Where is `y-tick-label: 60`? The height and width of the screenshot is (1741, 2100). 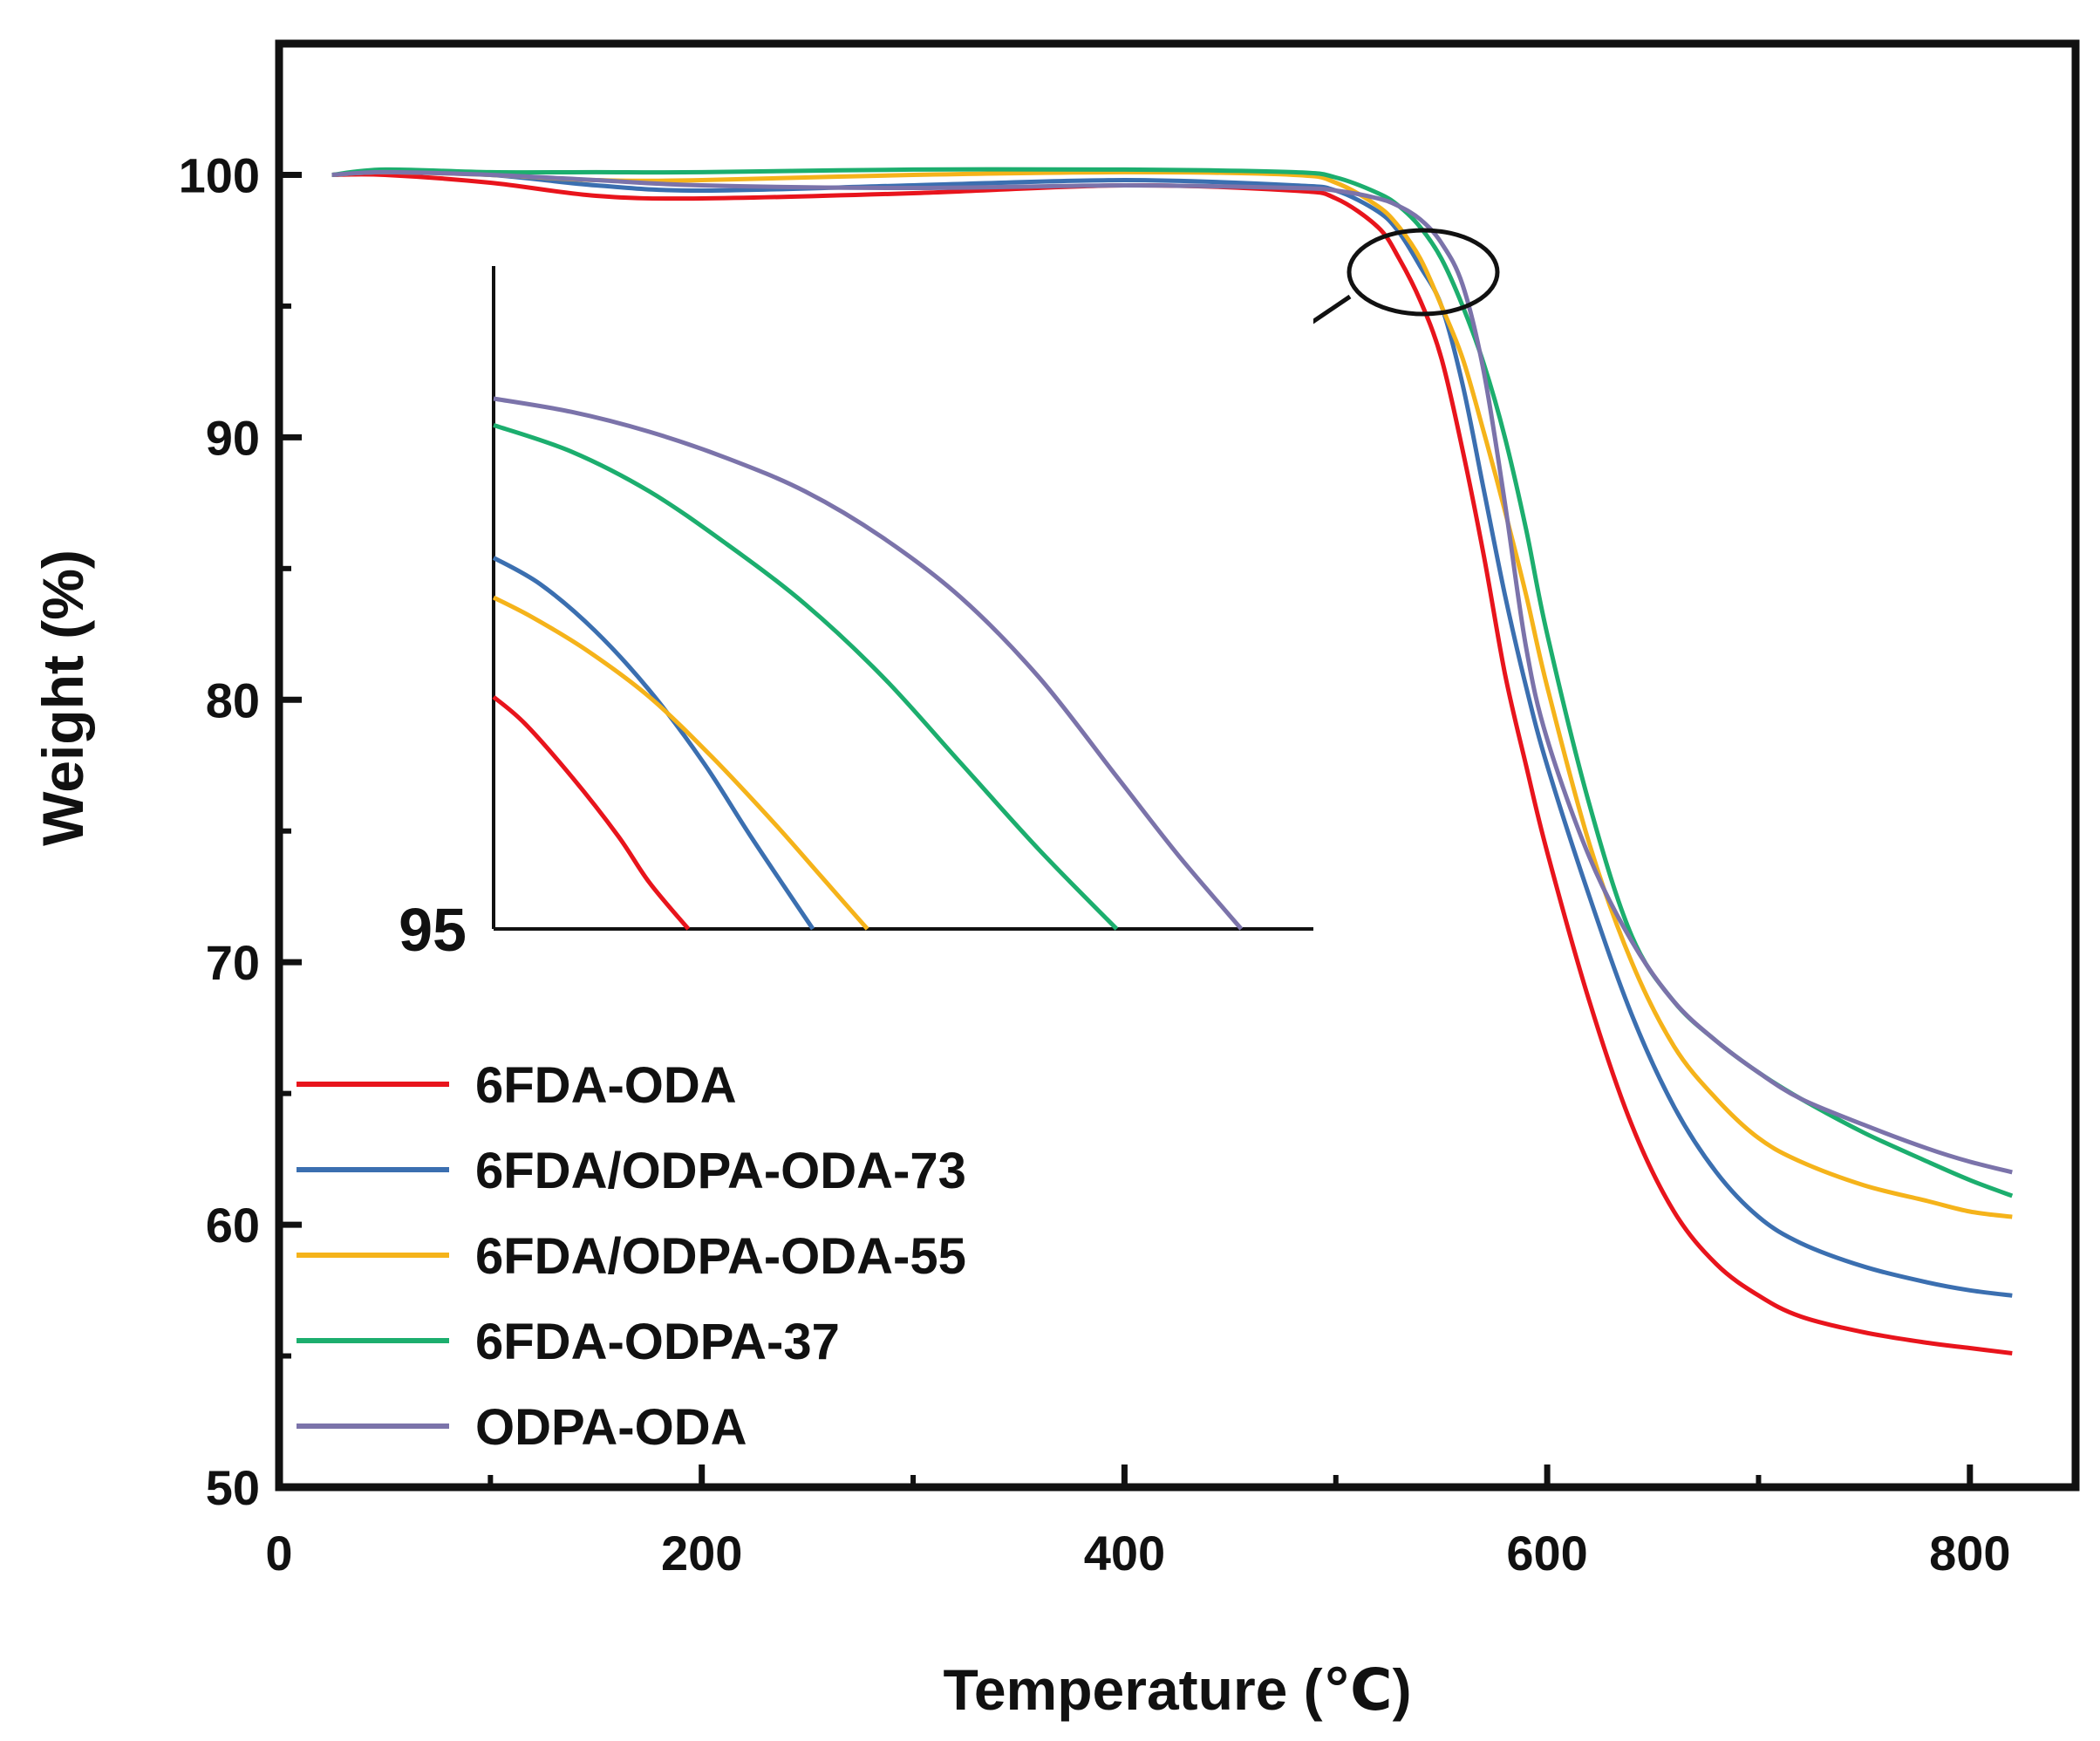
y-tick-label: 60 is located at coordinates (233, 1226).